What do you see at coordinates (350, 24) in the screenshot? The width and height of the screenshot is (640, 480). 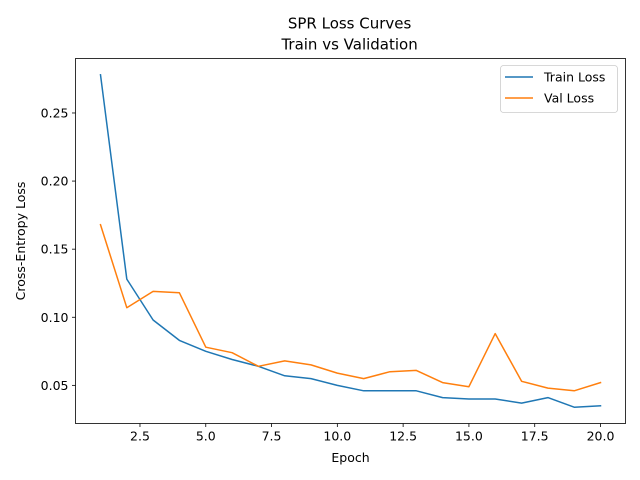 I see `chart-title: SPR Loss Curves` at bounding box center [350, 24].